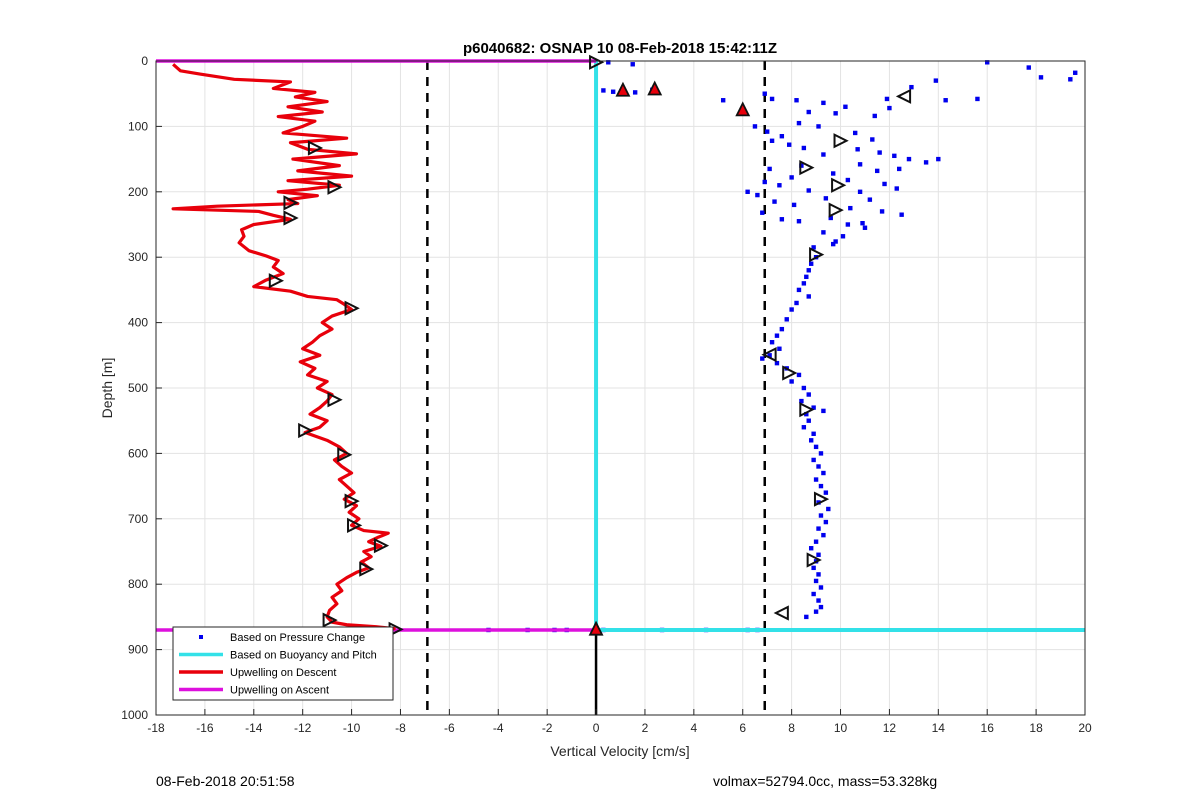 This screenshot has height=804, width=1200. What do you see at coordinates (400, 728) in the screenshot?
I see `x-tick-label: -8` at bounding box center [400, 728].